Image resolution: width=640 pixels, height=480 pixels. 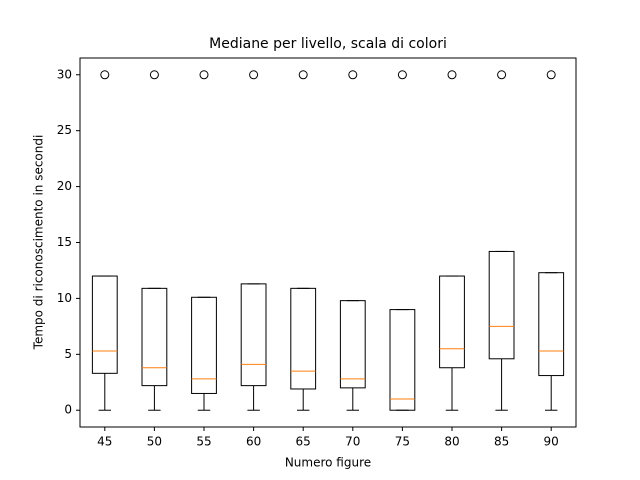 What do you see at coordinates (64, 242) in the screenshot?
I see `y-tick-label: 15` at bounding box center [64, 242].